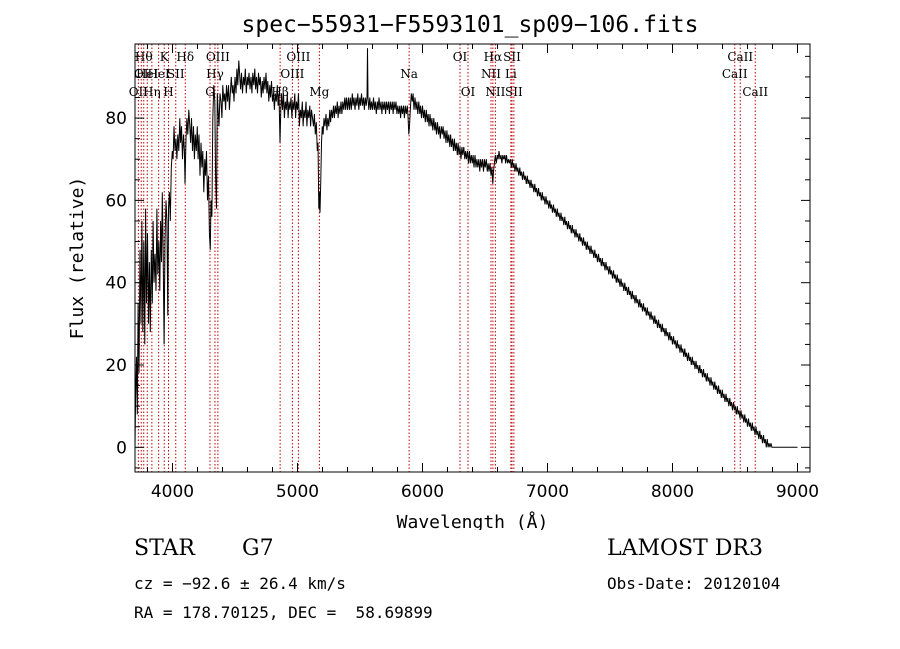 The image size is (900, 649). Describe the element at coordinates (473, 520) in the screenshot. I see `x-axis-label: Wavelength (Å)` at that location.